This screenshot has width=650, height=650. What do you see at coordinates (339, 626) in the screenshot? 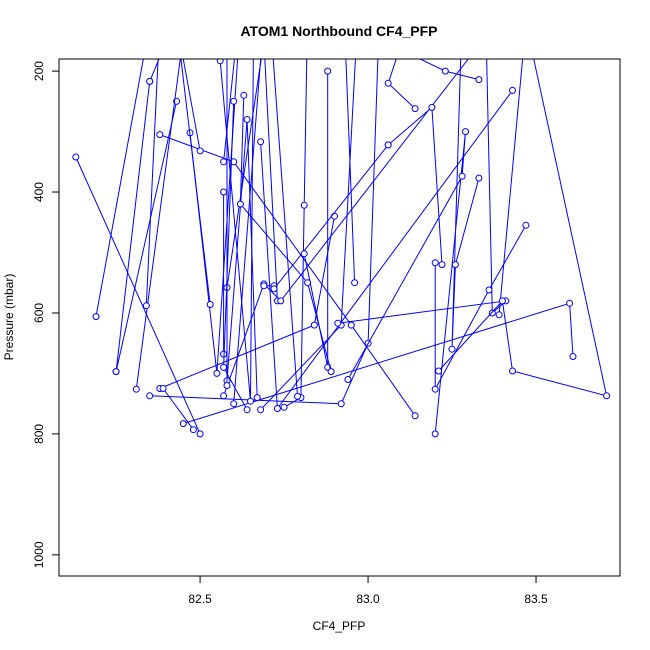
I see `x-axis-label: CF4_PFP` at bounding box center [339, 626].